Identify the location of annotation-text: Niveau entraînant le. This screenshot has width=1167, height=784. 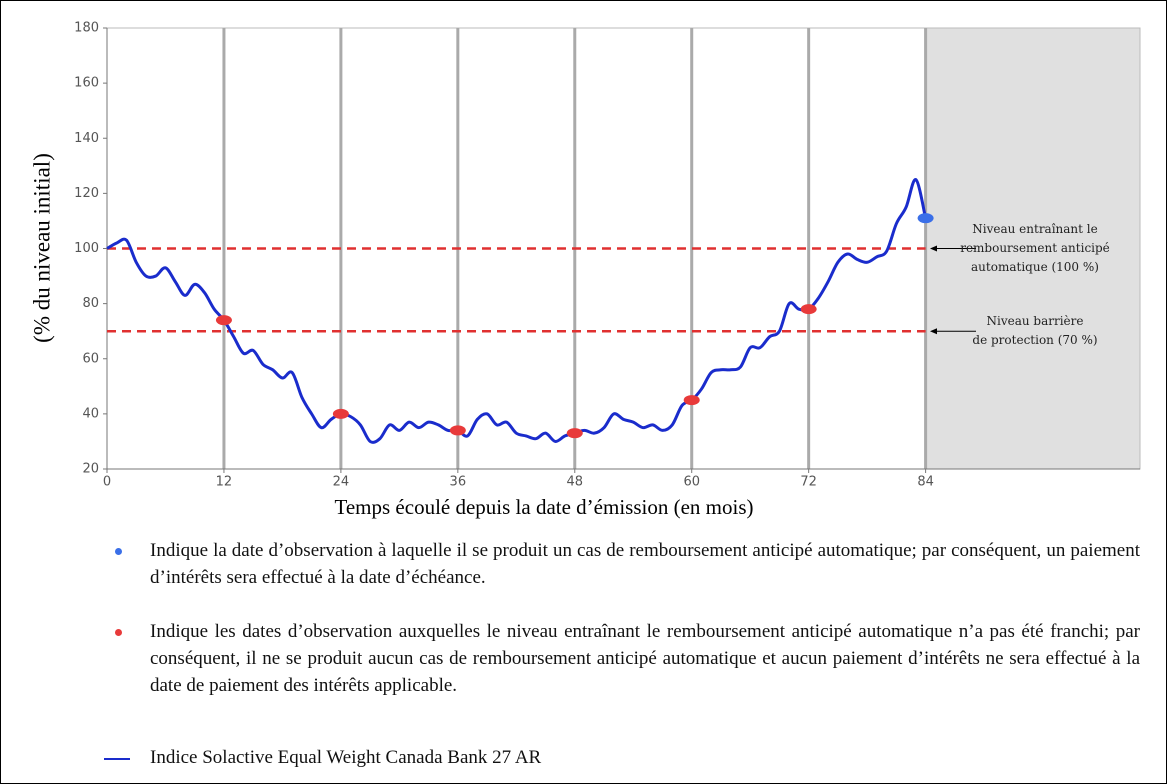
(1034, 229).